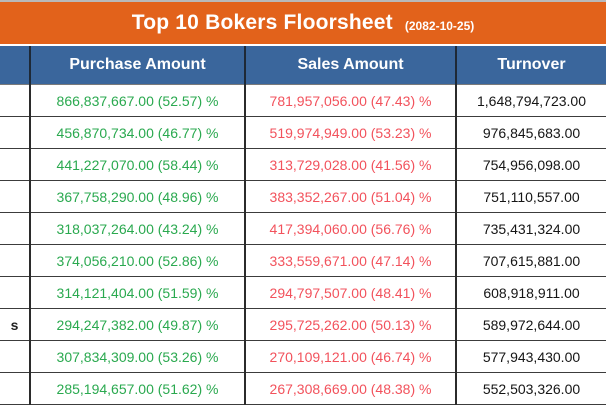  What do you see at coordinates (530, 356) in the screenshot?
I see `turnover-cell: 577,943,430.00` at bounding box center [530, 356].